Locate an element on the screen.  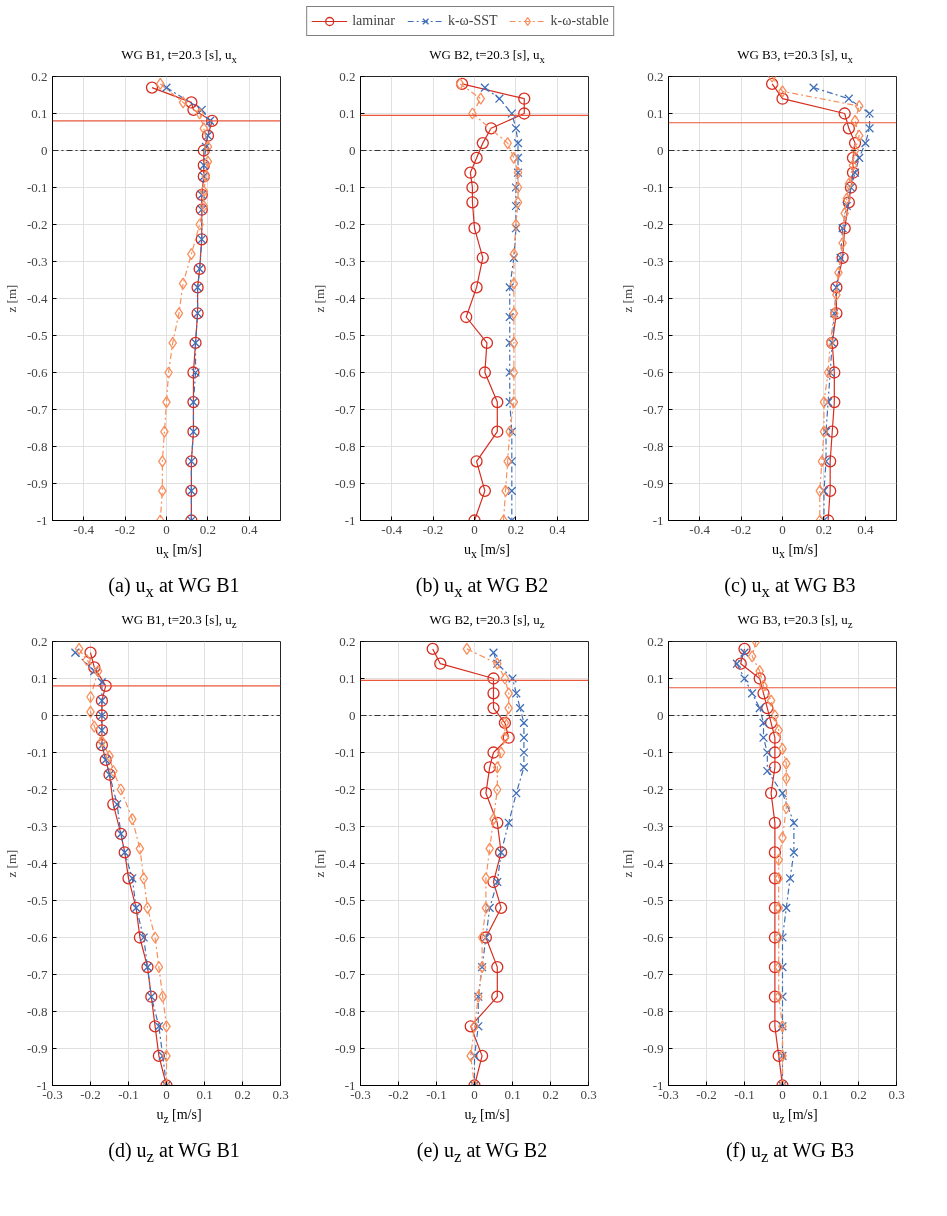
legend-label: laminar is located at coordinates (373, 21).